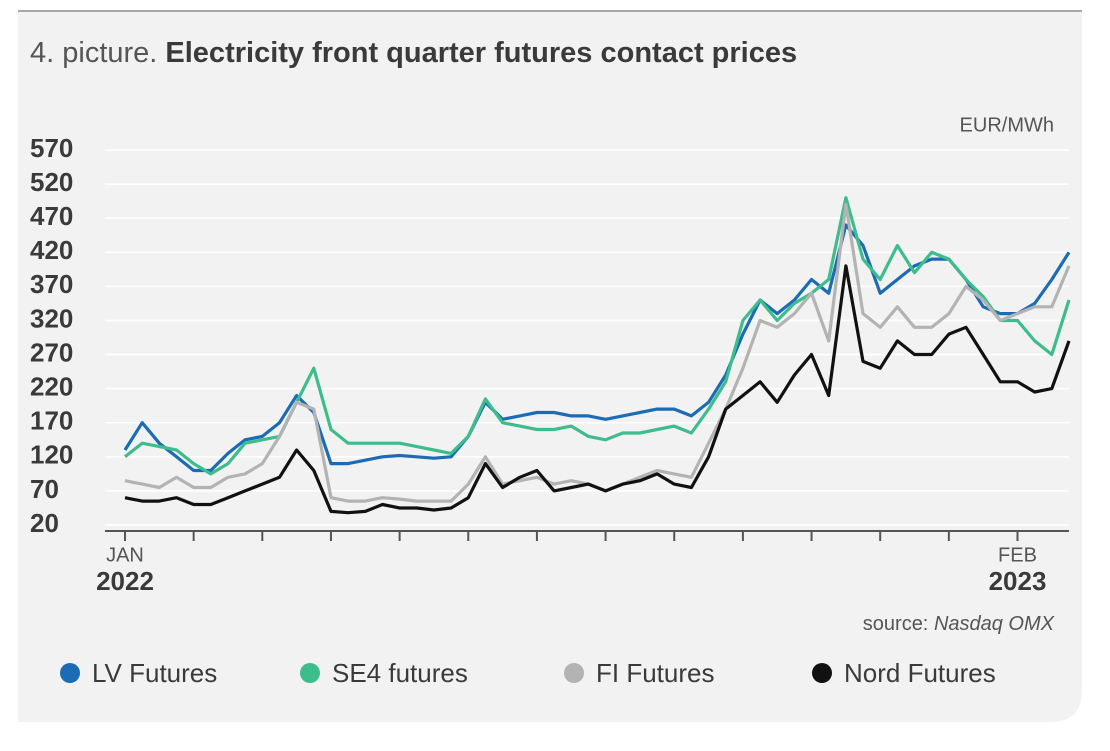  I want to click on legend-label: LV Futures, so click(154, 673).